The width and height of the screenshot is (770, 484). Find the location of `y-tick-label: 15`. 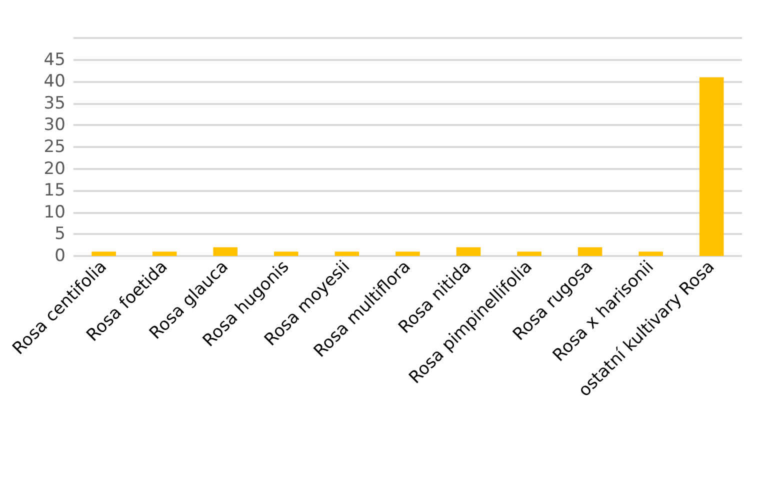

y-tick-label: 15 is located at coordinates (55, 190).